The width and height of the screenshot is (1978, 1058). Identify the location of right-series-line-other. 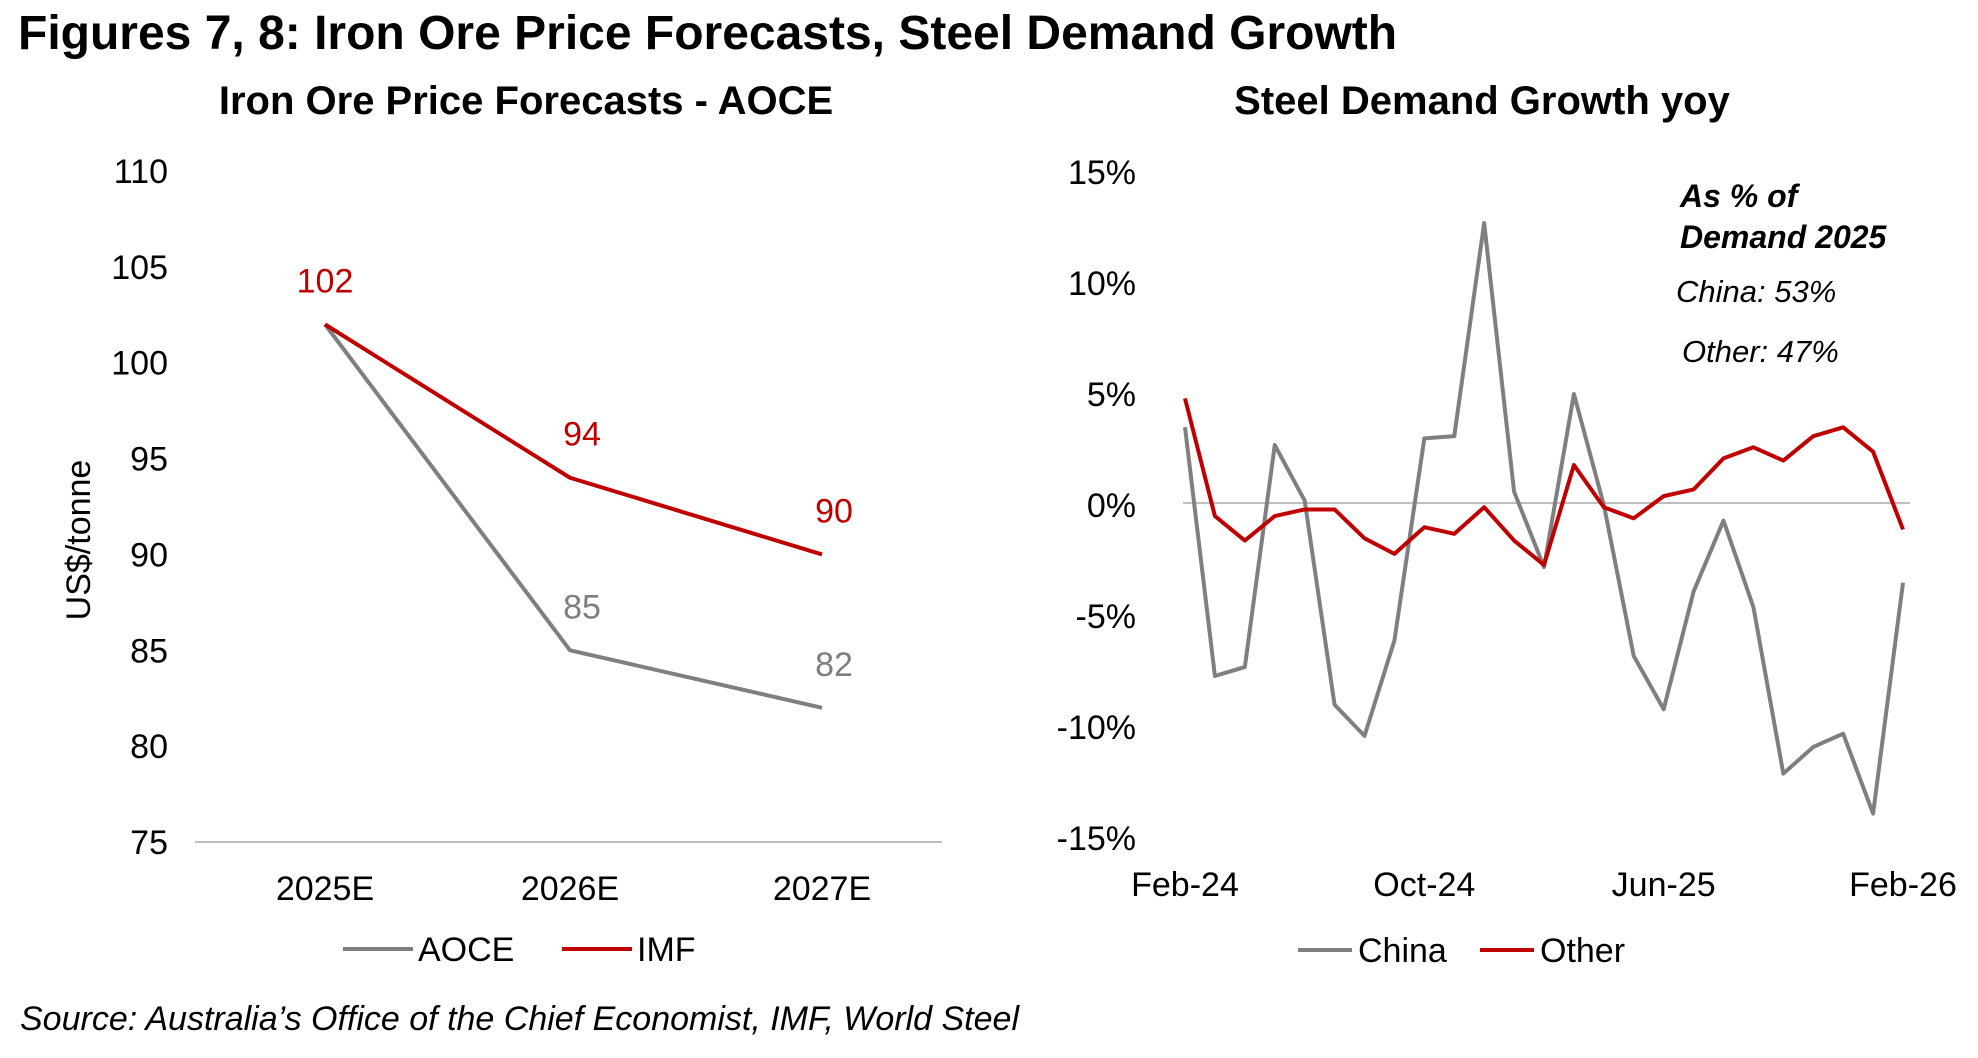
(1544, 482).